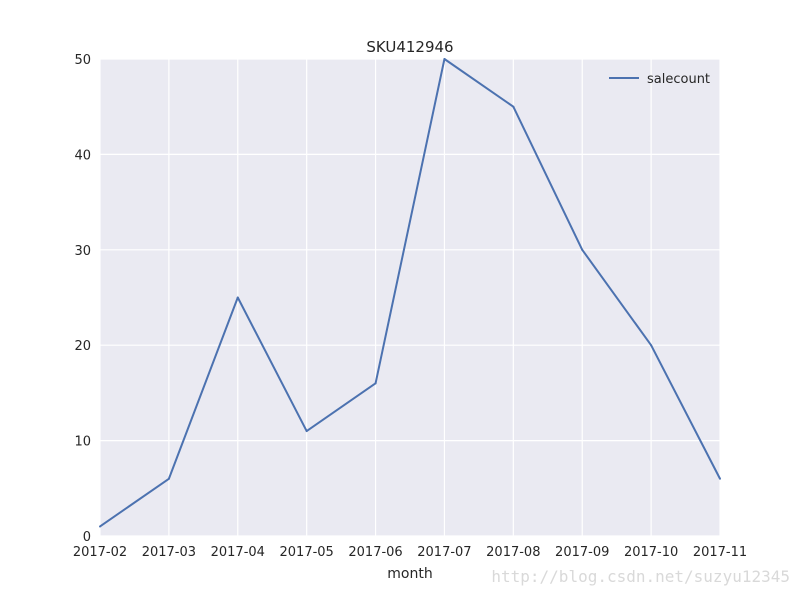 The width and height of the screenshot is (800, 596). What do you see at coordinates (82, 60) in the screenshot?
I see `y-tick-label: 50` at bounding box center [82, 60].